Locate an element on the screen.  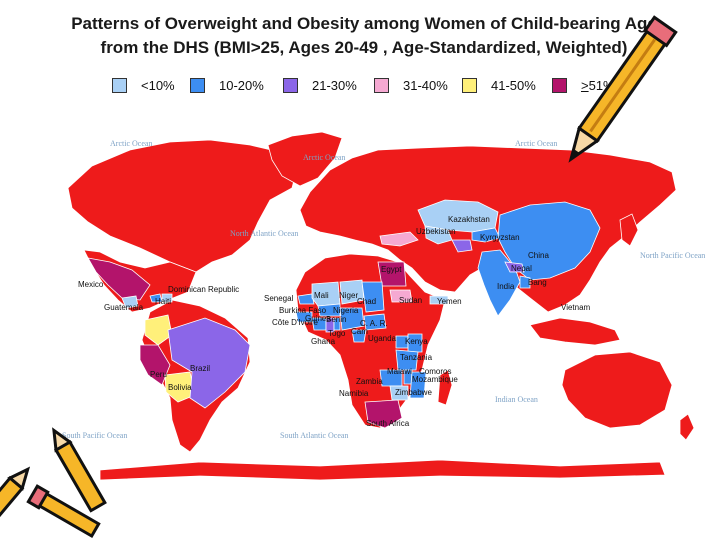
region-mozambique is located at coordinates (418, 385).